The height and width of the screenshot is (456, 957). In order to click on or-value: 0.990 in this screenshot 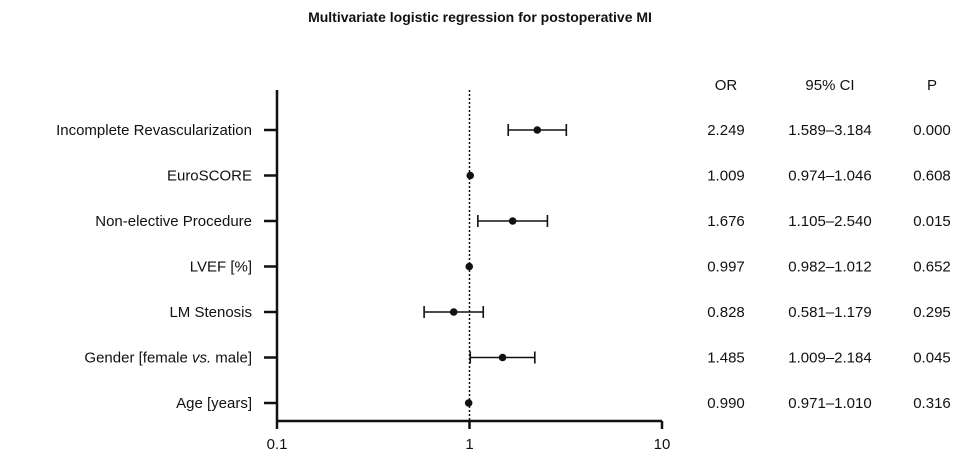, I will do `click(726, 403)`.